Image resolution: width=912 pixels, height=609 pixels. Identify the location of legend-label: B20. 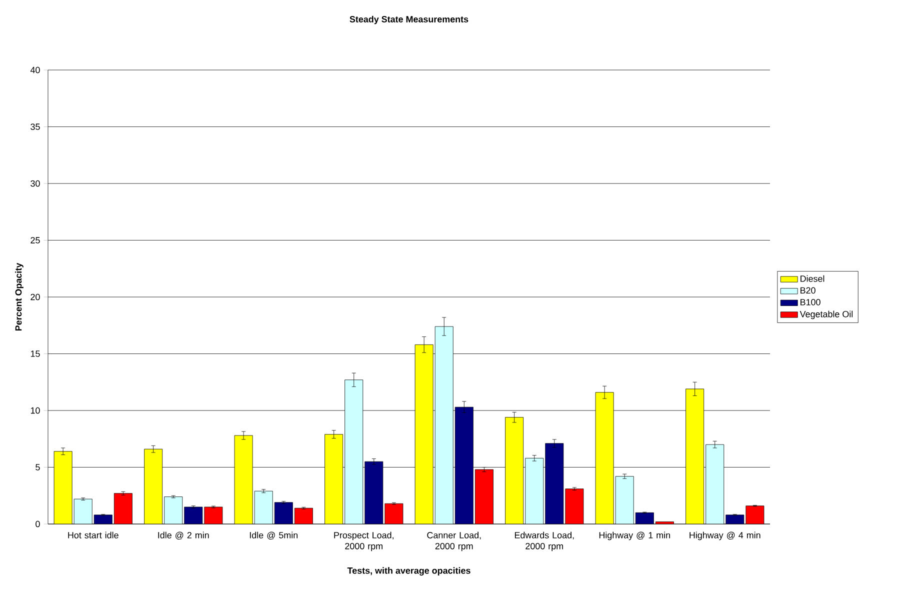
(808, 290).